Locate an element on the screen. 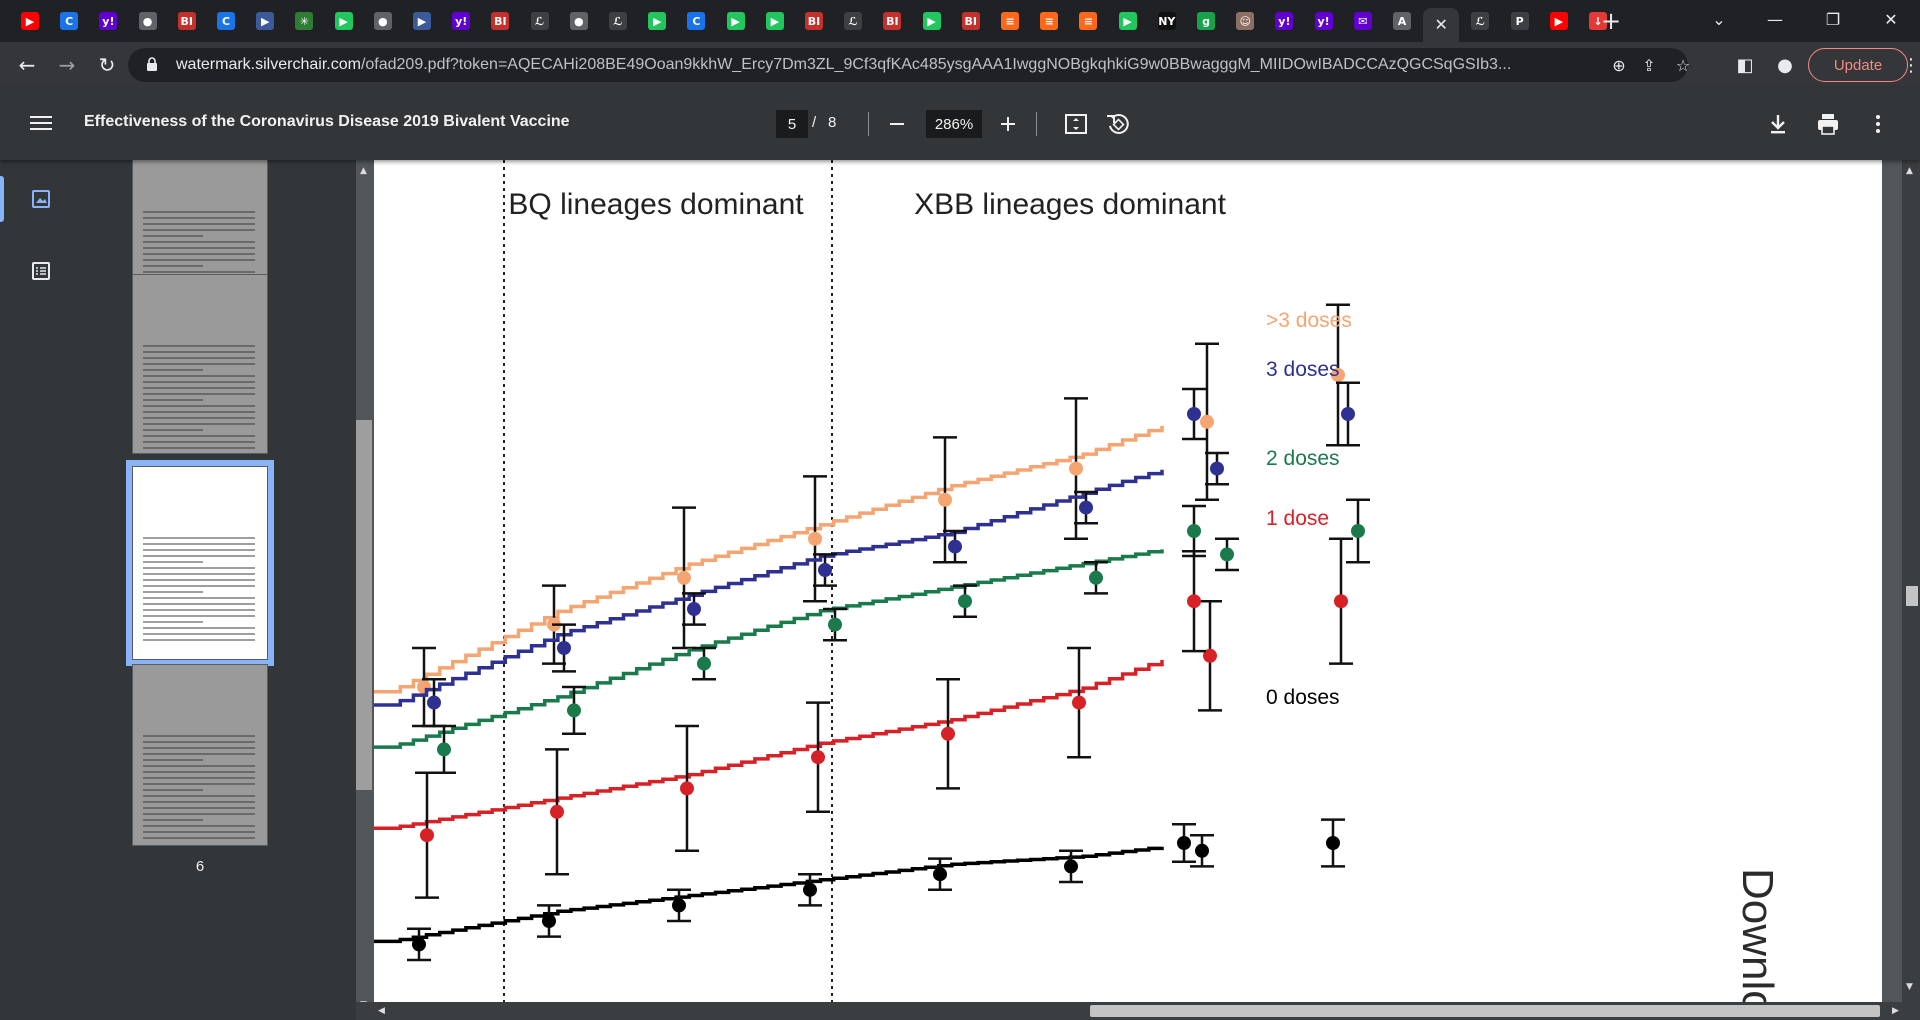 This screenshot has height=1020, width=1920. menu-icon is located at coordinates (41, 124).